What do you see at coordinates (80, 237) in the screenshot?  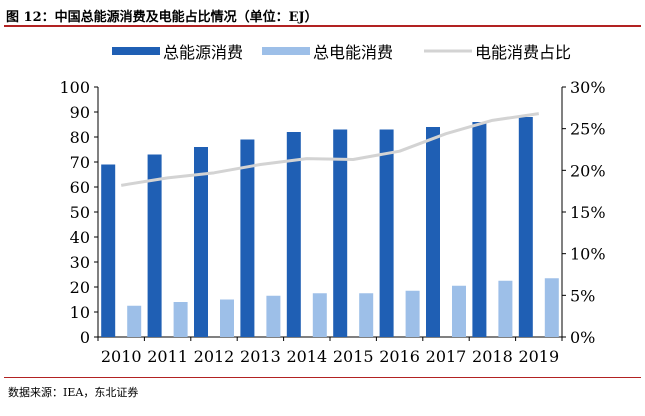 I see `y-left-tick-label: 40` at bounding box center [80, 237].